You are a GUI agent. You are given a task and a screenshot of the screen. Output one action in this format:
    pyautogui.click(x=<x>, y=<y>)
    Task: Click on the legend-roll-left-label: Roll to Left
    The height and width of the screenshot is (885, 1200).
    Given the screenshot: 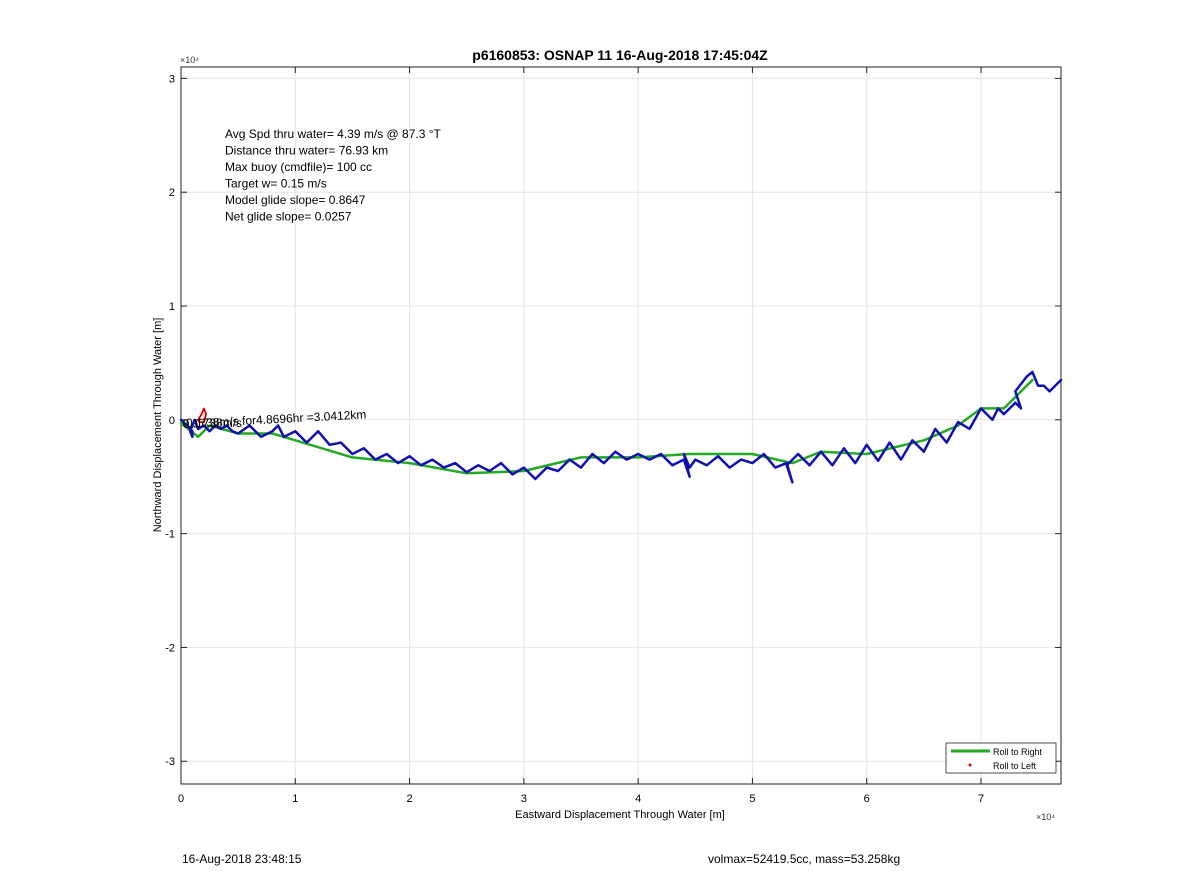 What is the action you would take?
    pyautogui.click(x=1015, y=766)
    